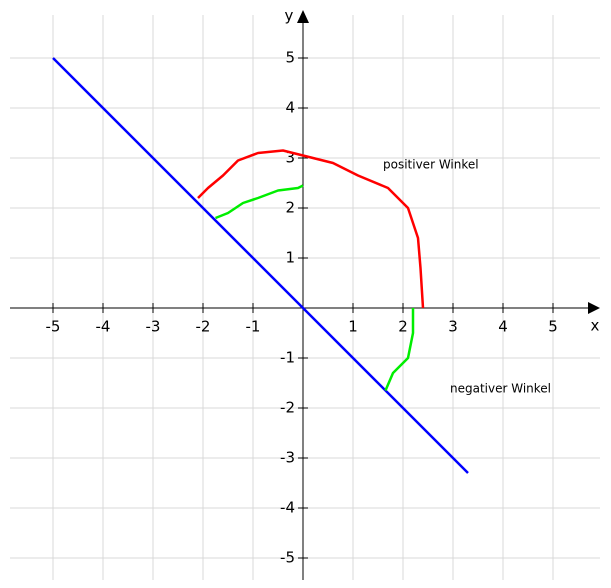 The width and height of the screenshot is (611, 588). What do you see at coordinates (290, 208) in the screenshot?
I see `y-tick-label: 2` at bounding box center [290, 208].